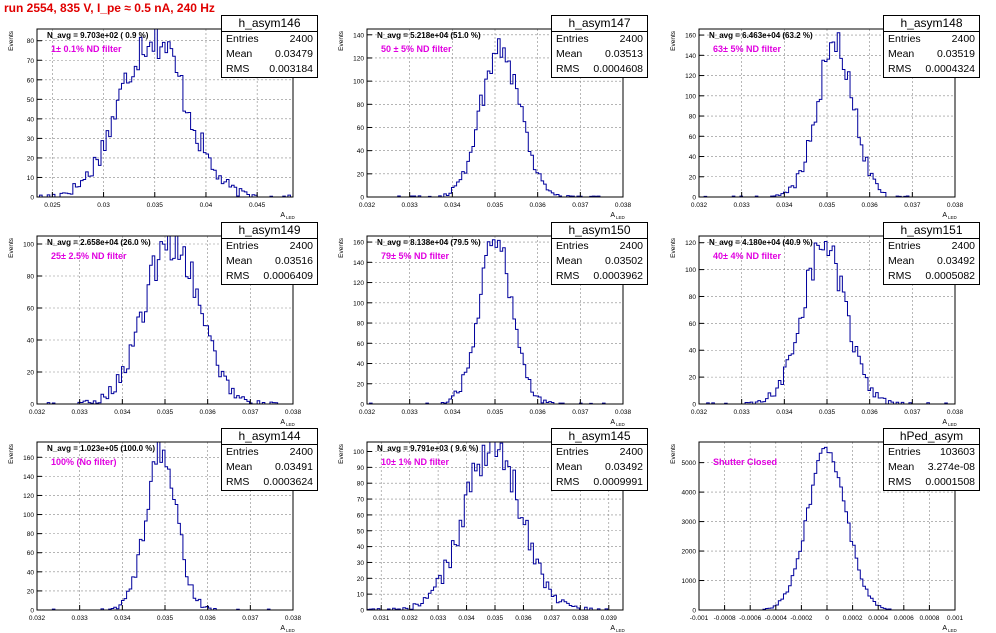 This screenshot has height=633, width=996. I want to click on filter-label: 25± 2.5% ND filter, so click(89, 256).